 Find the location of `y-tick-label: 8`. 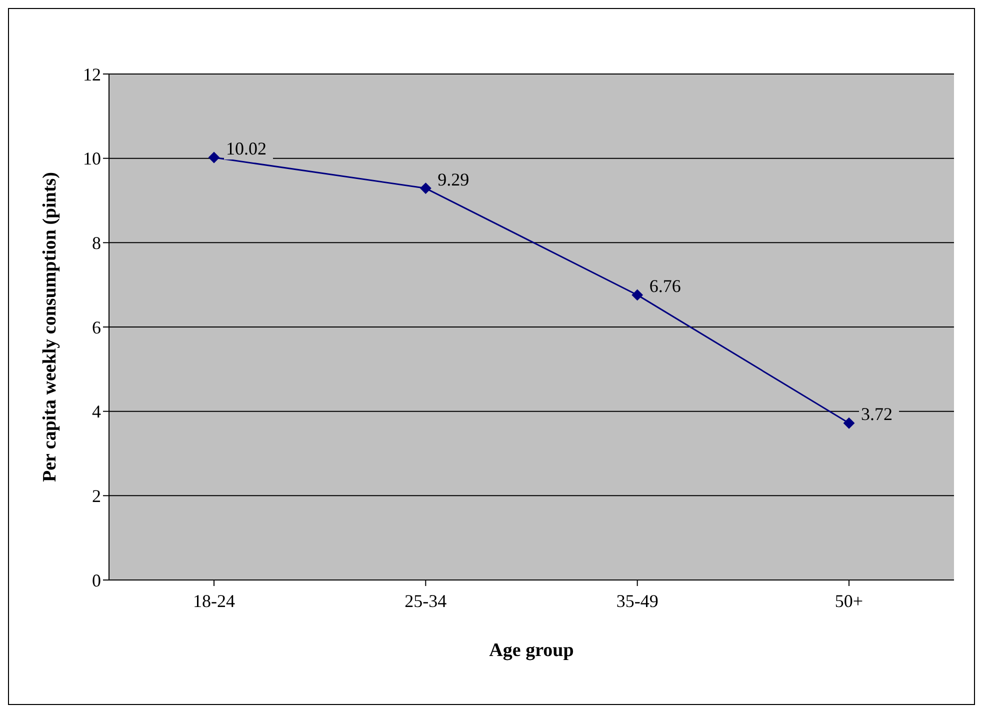

y-tick-label: 8 is located at coordinates (96, 243).